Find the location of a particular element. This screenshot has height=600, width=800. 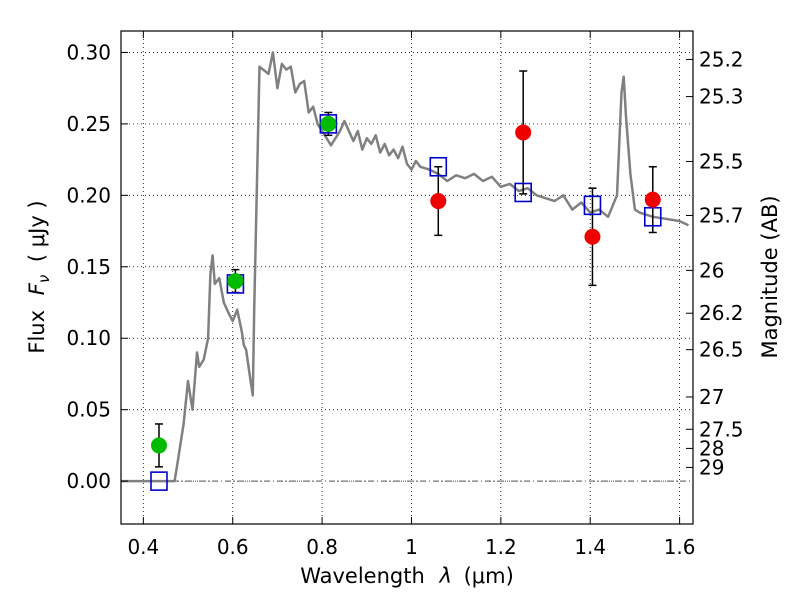

x-tick-label: 0.8 is located at coordinates (322, 547).